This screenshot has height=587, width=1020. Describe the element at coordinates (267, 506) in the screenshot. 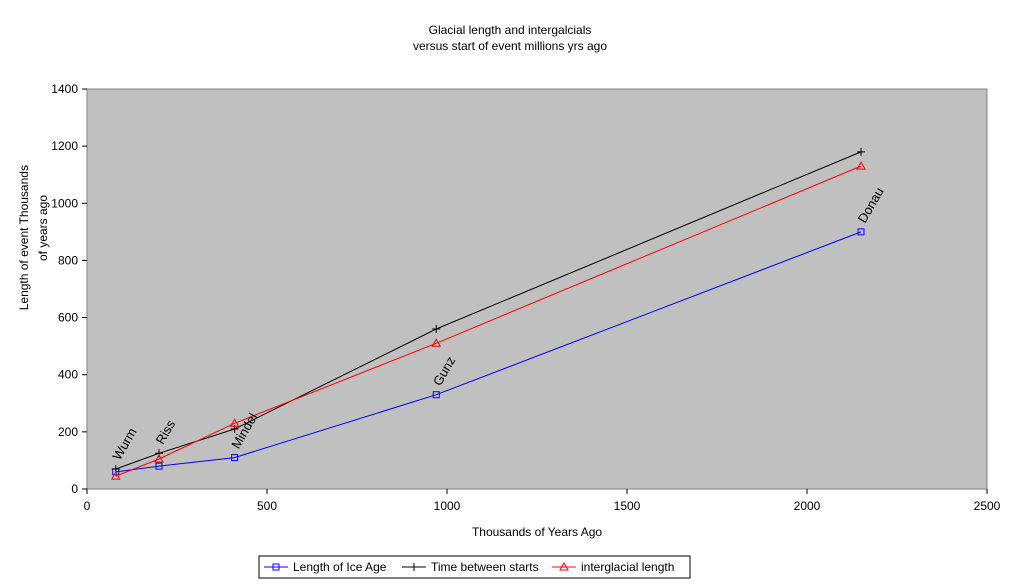

I see `x-tick-label: 500` at that location.